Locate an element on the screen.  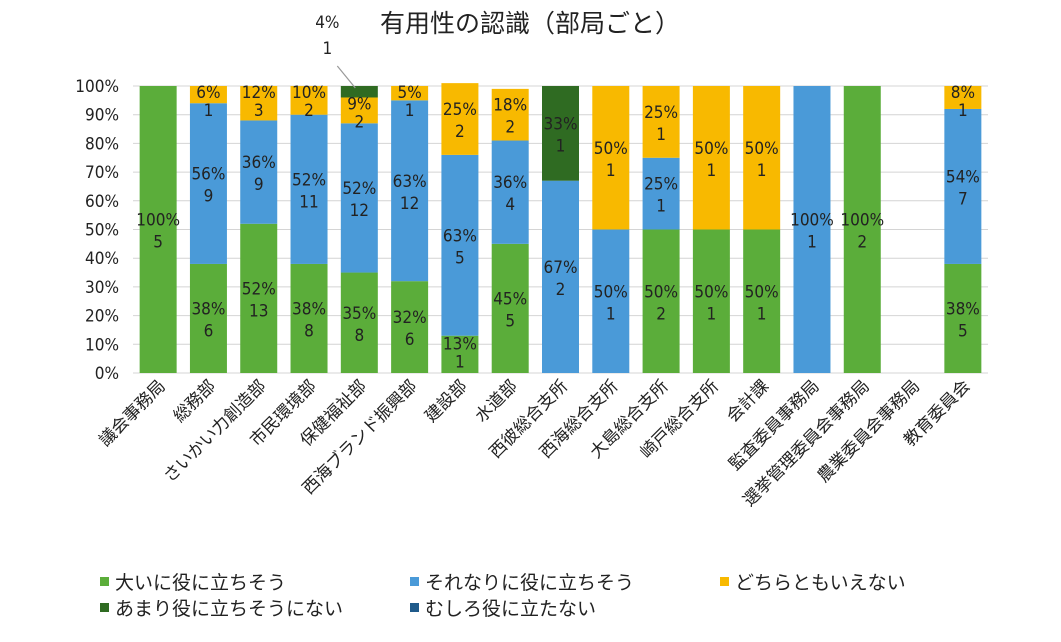
data-label-percent: 45% is located at coordinates (510, 299).